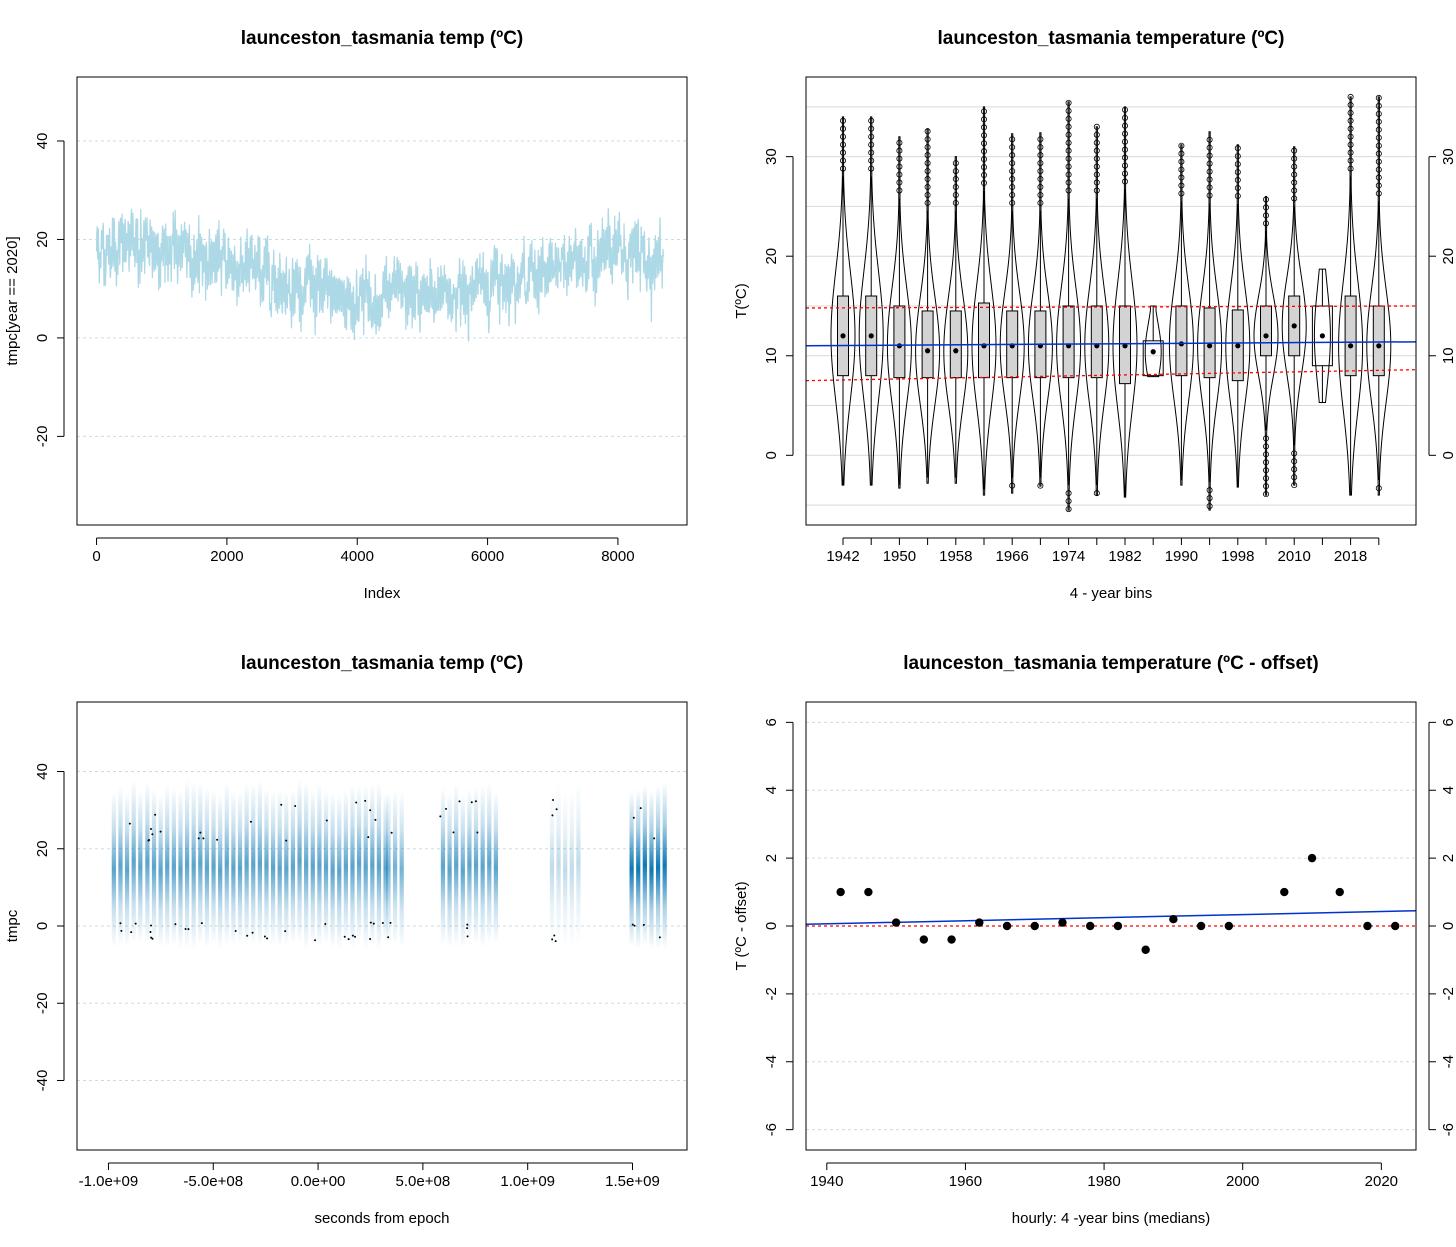  Describe the element at coordinates (1111, 38) in the screenshot. I see `chart-title: launceston_tasmania temperature (ºC)` at that location.